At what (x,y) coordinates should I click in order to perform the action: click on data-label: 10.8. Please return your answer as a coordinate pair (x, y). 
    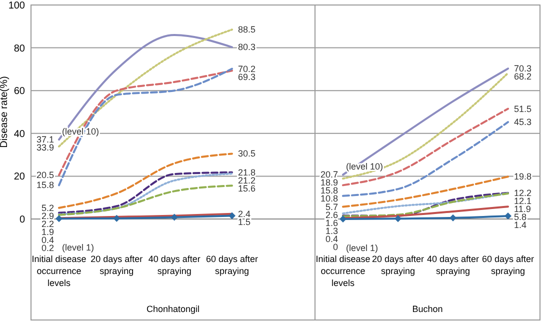
    Looking at the image, I should click on (329, 199).